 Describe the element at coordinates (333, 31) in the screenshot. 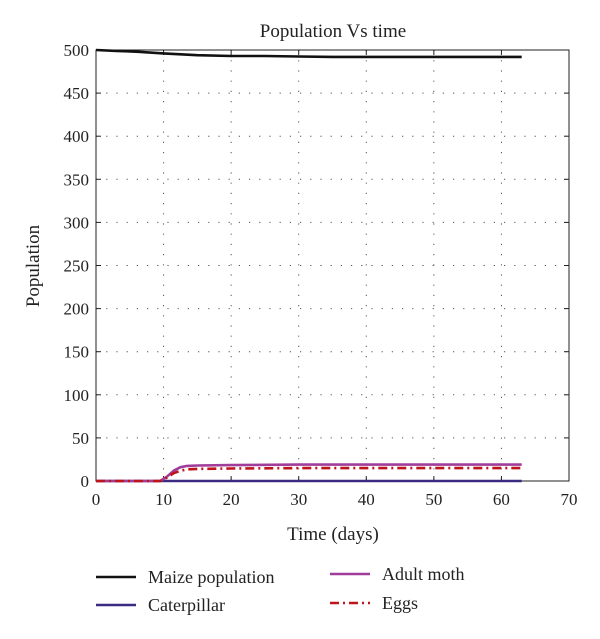

I see `chart-title: Population Vs time` at that location.